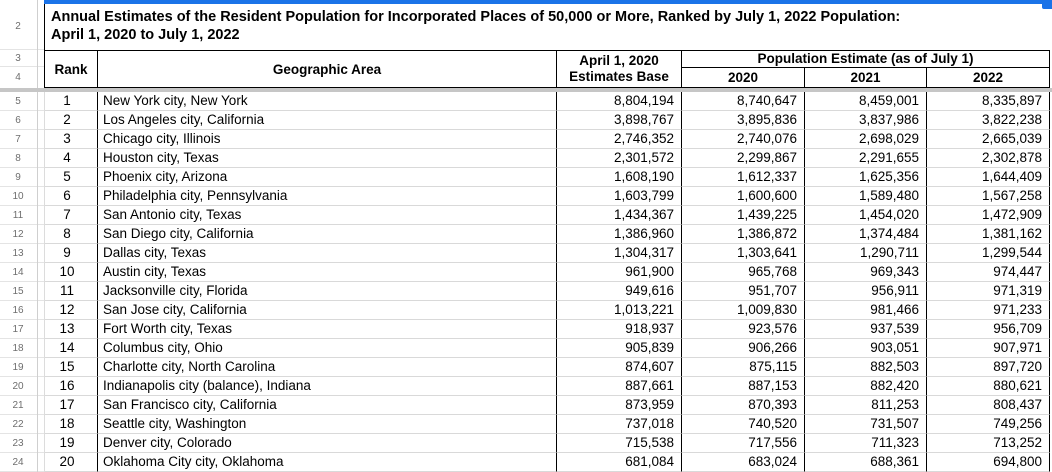 This screenshot has height=472, width=1052. Describe the element at coordinates (866, 348) in the screenshot. I see `cell-2021: 903,051` at that location.